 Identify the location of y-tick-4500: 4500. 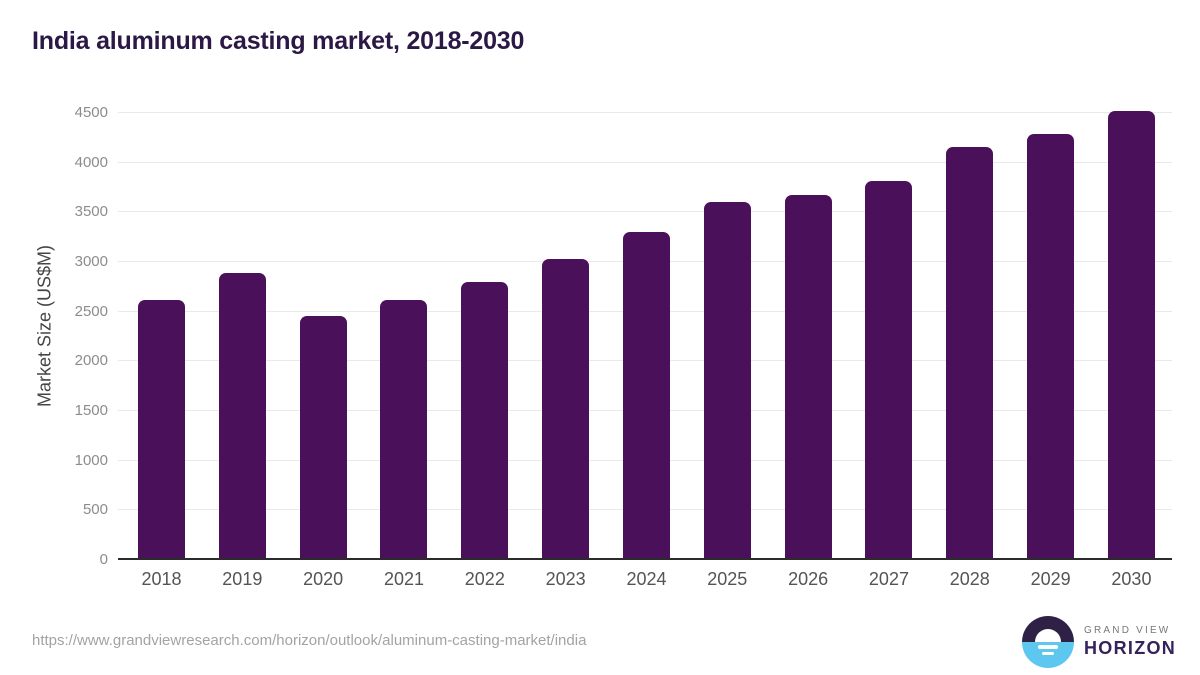
(91, 112).